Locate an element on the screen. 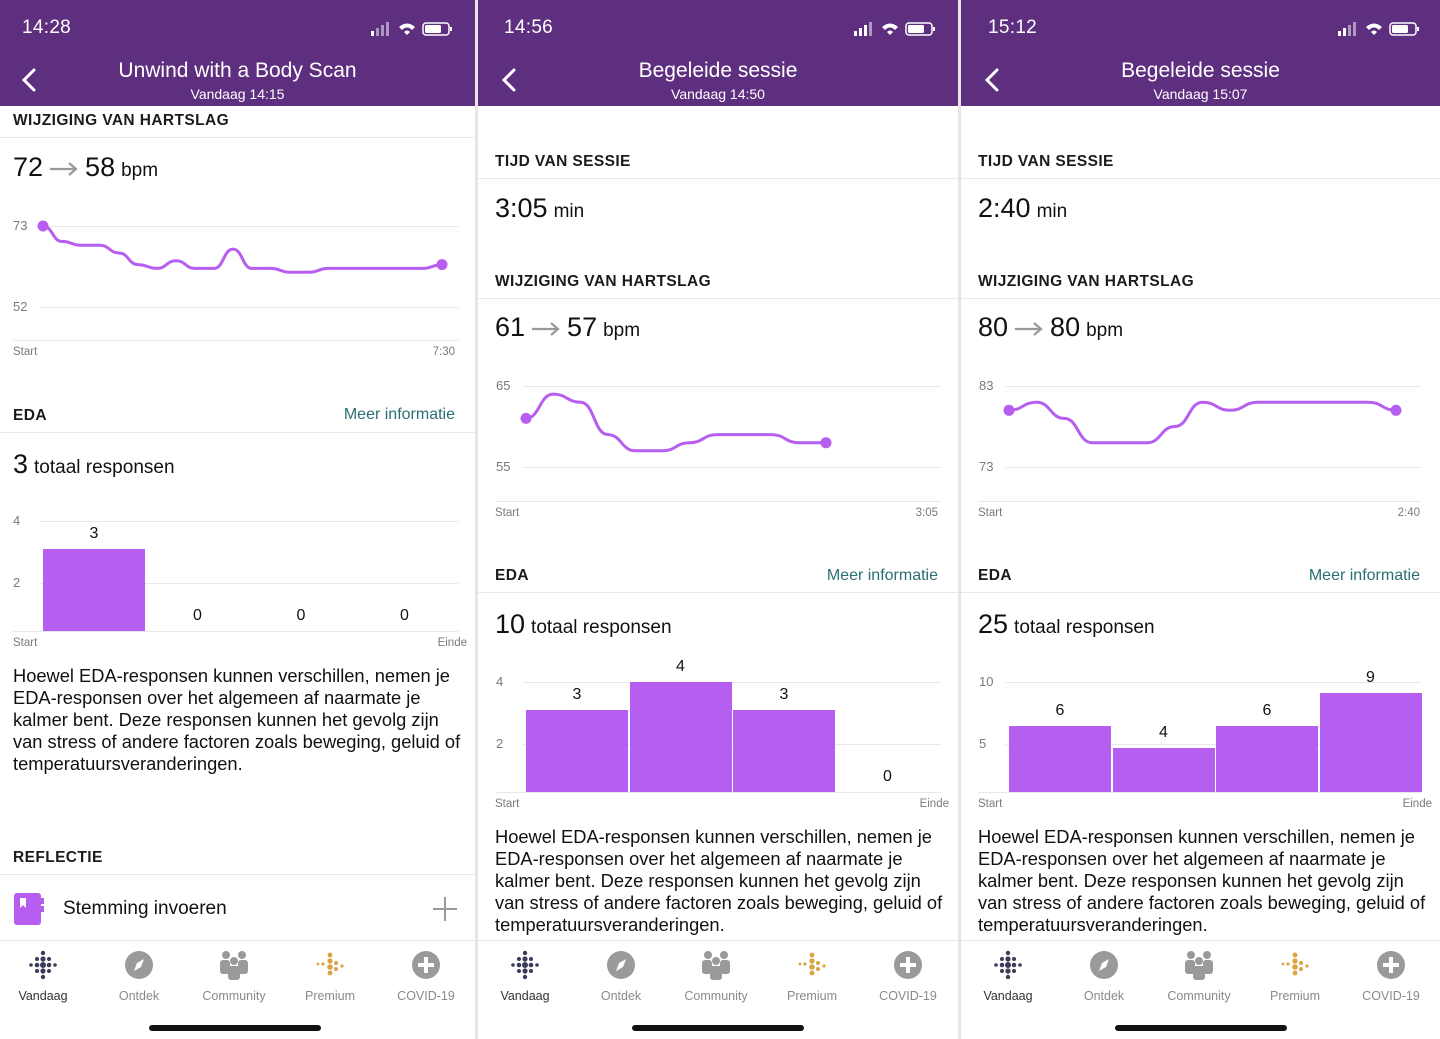 This screenshot has width=1440, height=1039. hr-from: 61 is located at coordinates (510, 327).